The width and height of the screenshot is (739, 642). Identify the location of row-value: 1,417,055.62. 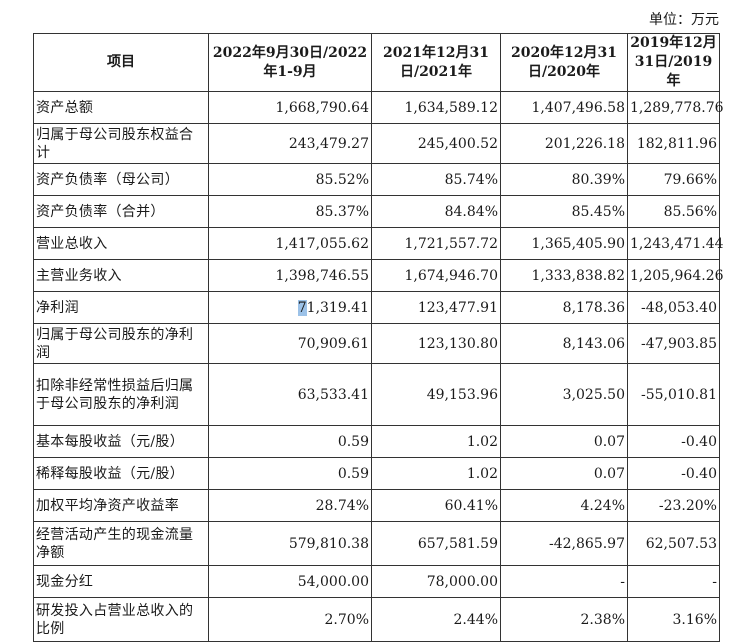
(290, 243).